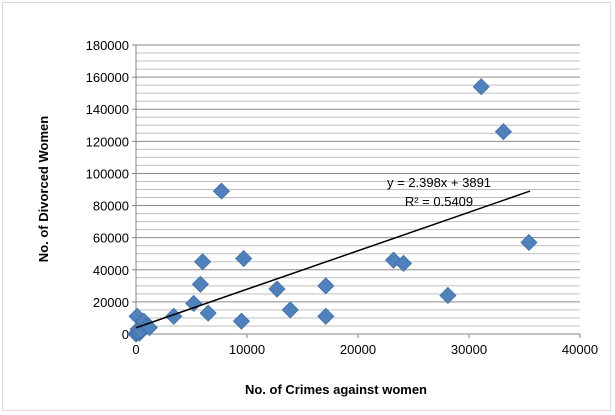  I want to click on y-tick-label: 0, so click(125, 334).